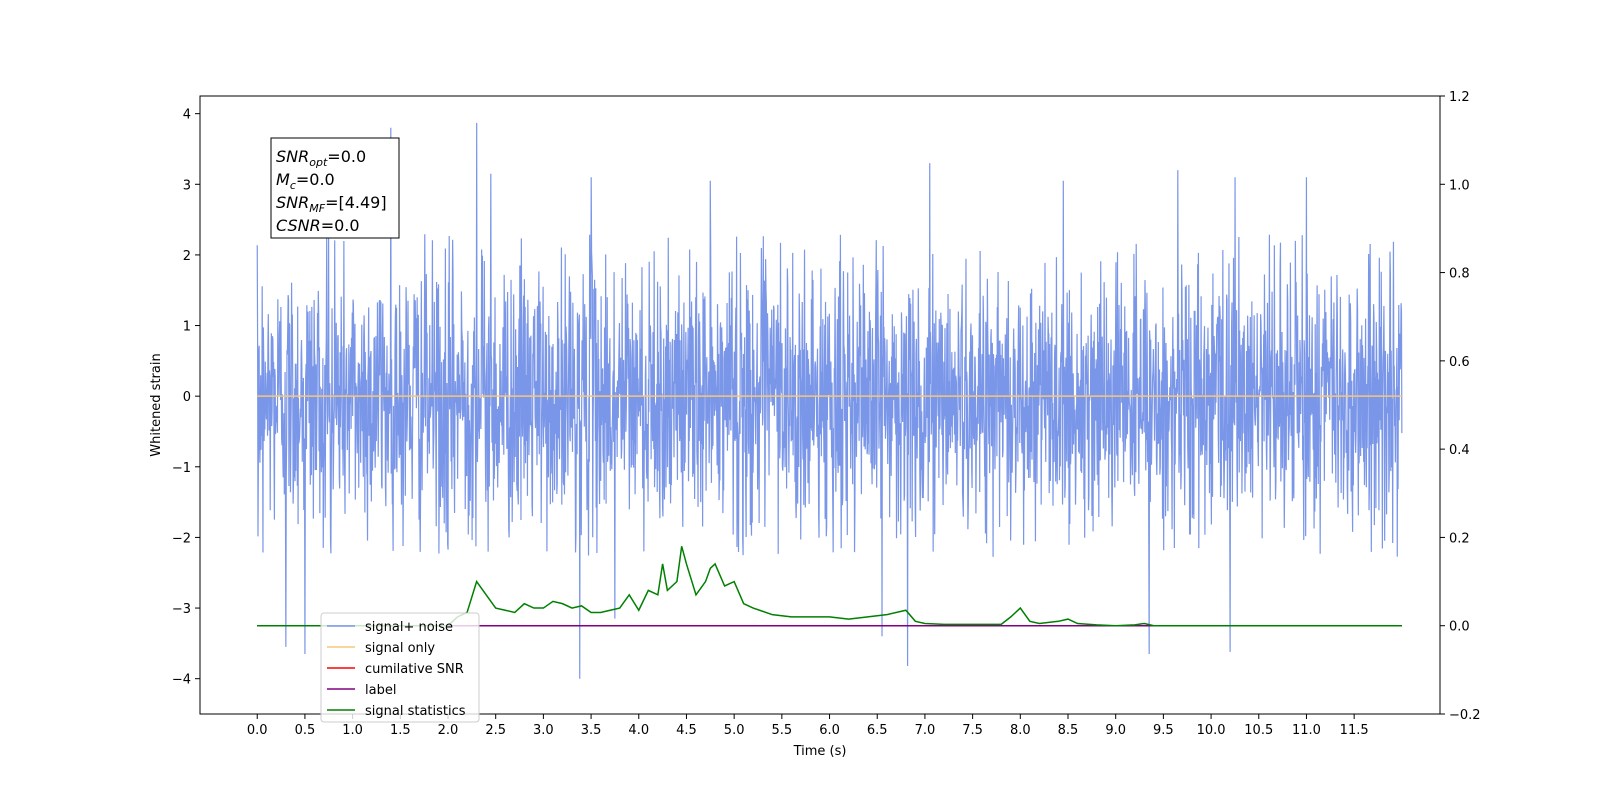 The height and width of the screenshot is (800, 1600). What do you see at coordinates (829, 730) in the screenshot?
I see `x-tick-label: 6.0` at bounding box center [829, 730].